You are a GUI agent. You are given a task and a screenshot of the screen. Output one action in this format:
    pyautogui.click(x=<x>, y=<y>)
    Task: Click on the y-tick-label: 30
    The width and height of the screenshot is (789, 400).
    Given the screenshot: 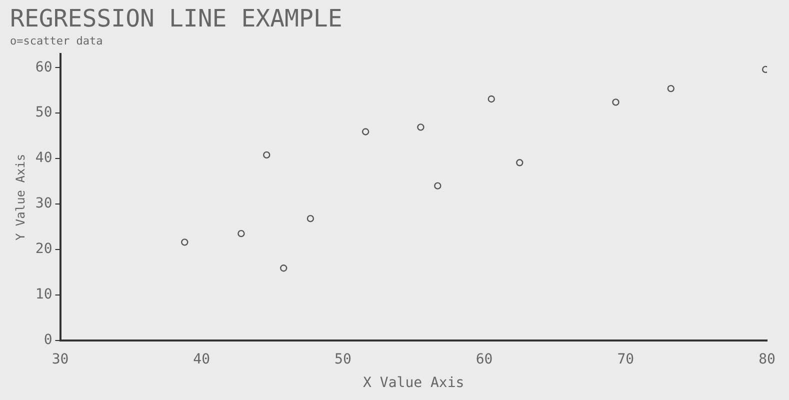 What is the action you would take?
    pyautogui.click(x=43, y=204)
    